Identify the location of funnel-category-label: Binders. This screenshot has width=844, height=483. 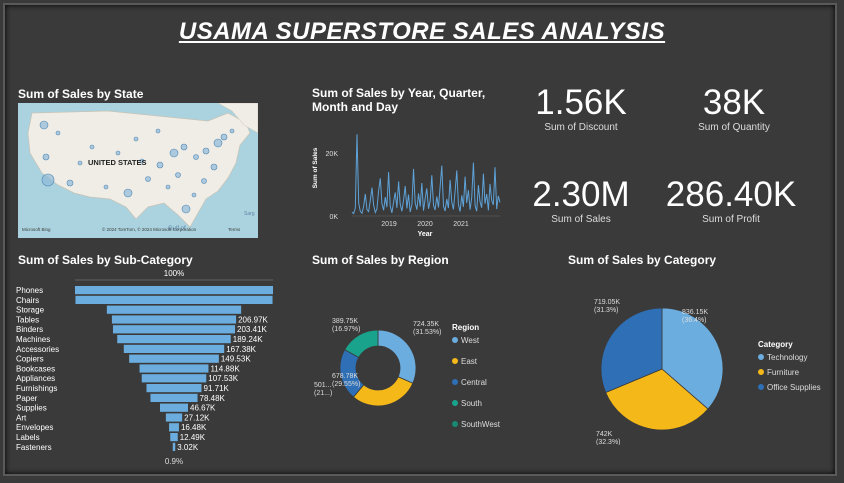
(29, 329).